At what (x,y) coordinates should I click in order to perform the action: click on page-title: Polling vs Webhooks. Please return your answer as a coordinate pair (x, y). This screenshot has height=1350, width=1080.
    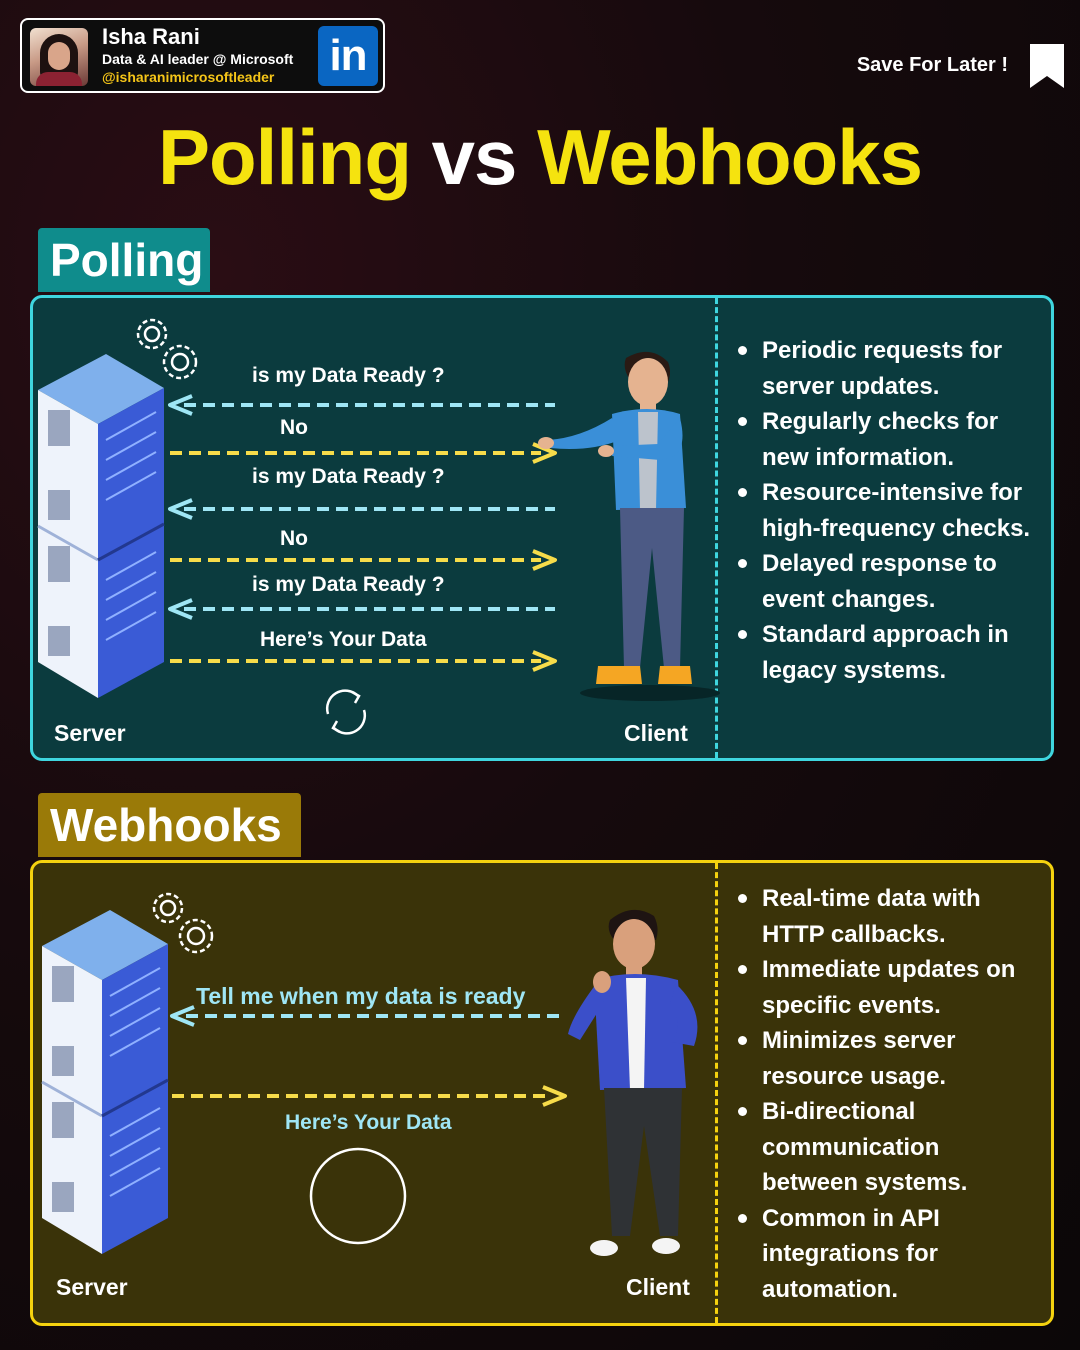
    Looking at the image, I should click on (540, 157).